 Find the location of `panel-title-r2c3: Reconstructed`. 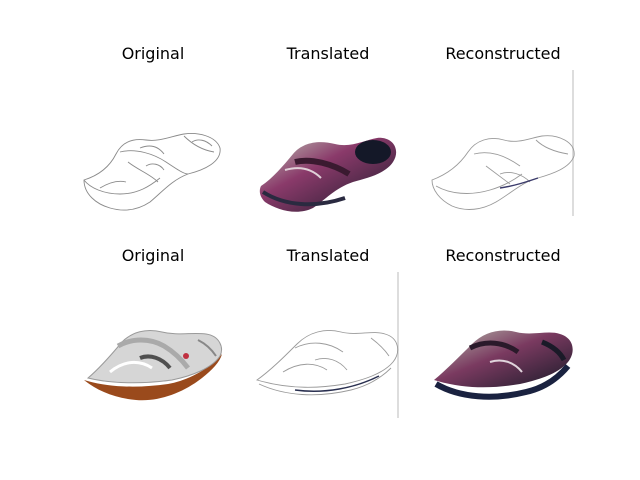

panel-title-r2c3: Reconstructed is located at coordinates (503, 255).